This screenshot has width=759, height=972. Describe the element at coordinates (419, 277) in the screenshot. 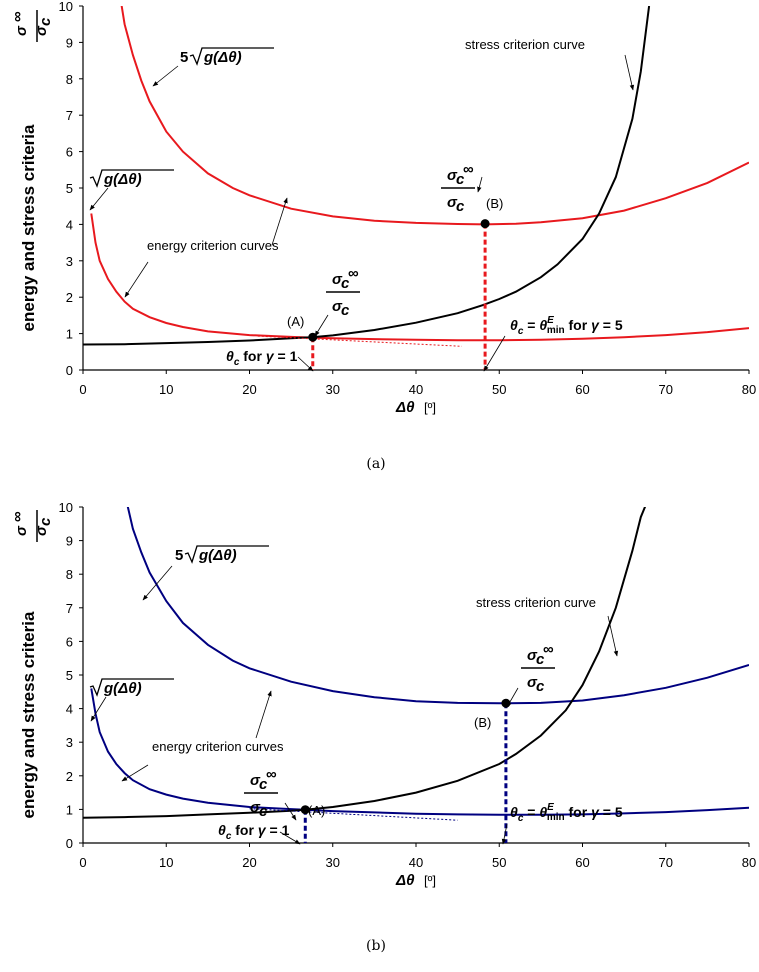

I see `series-energy-low` at that location.